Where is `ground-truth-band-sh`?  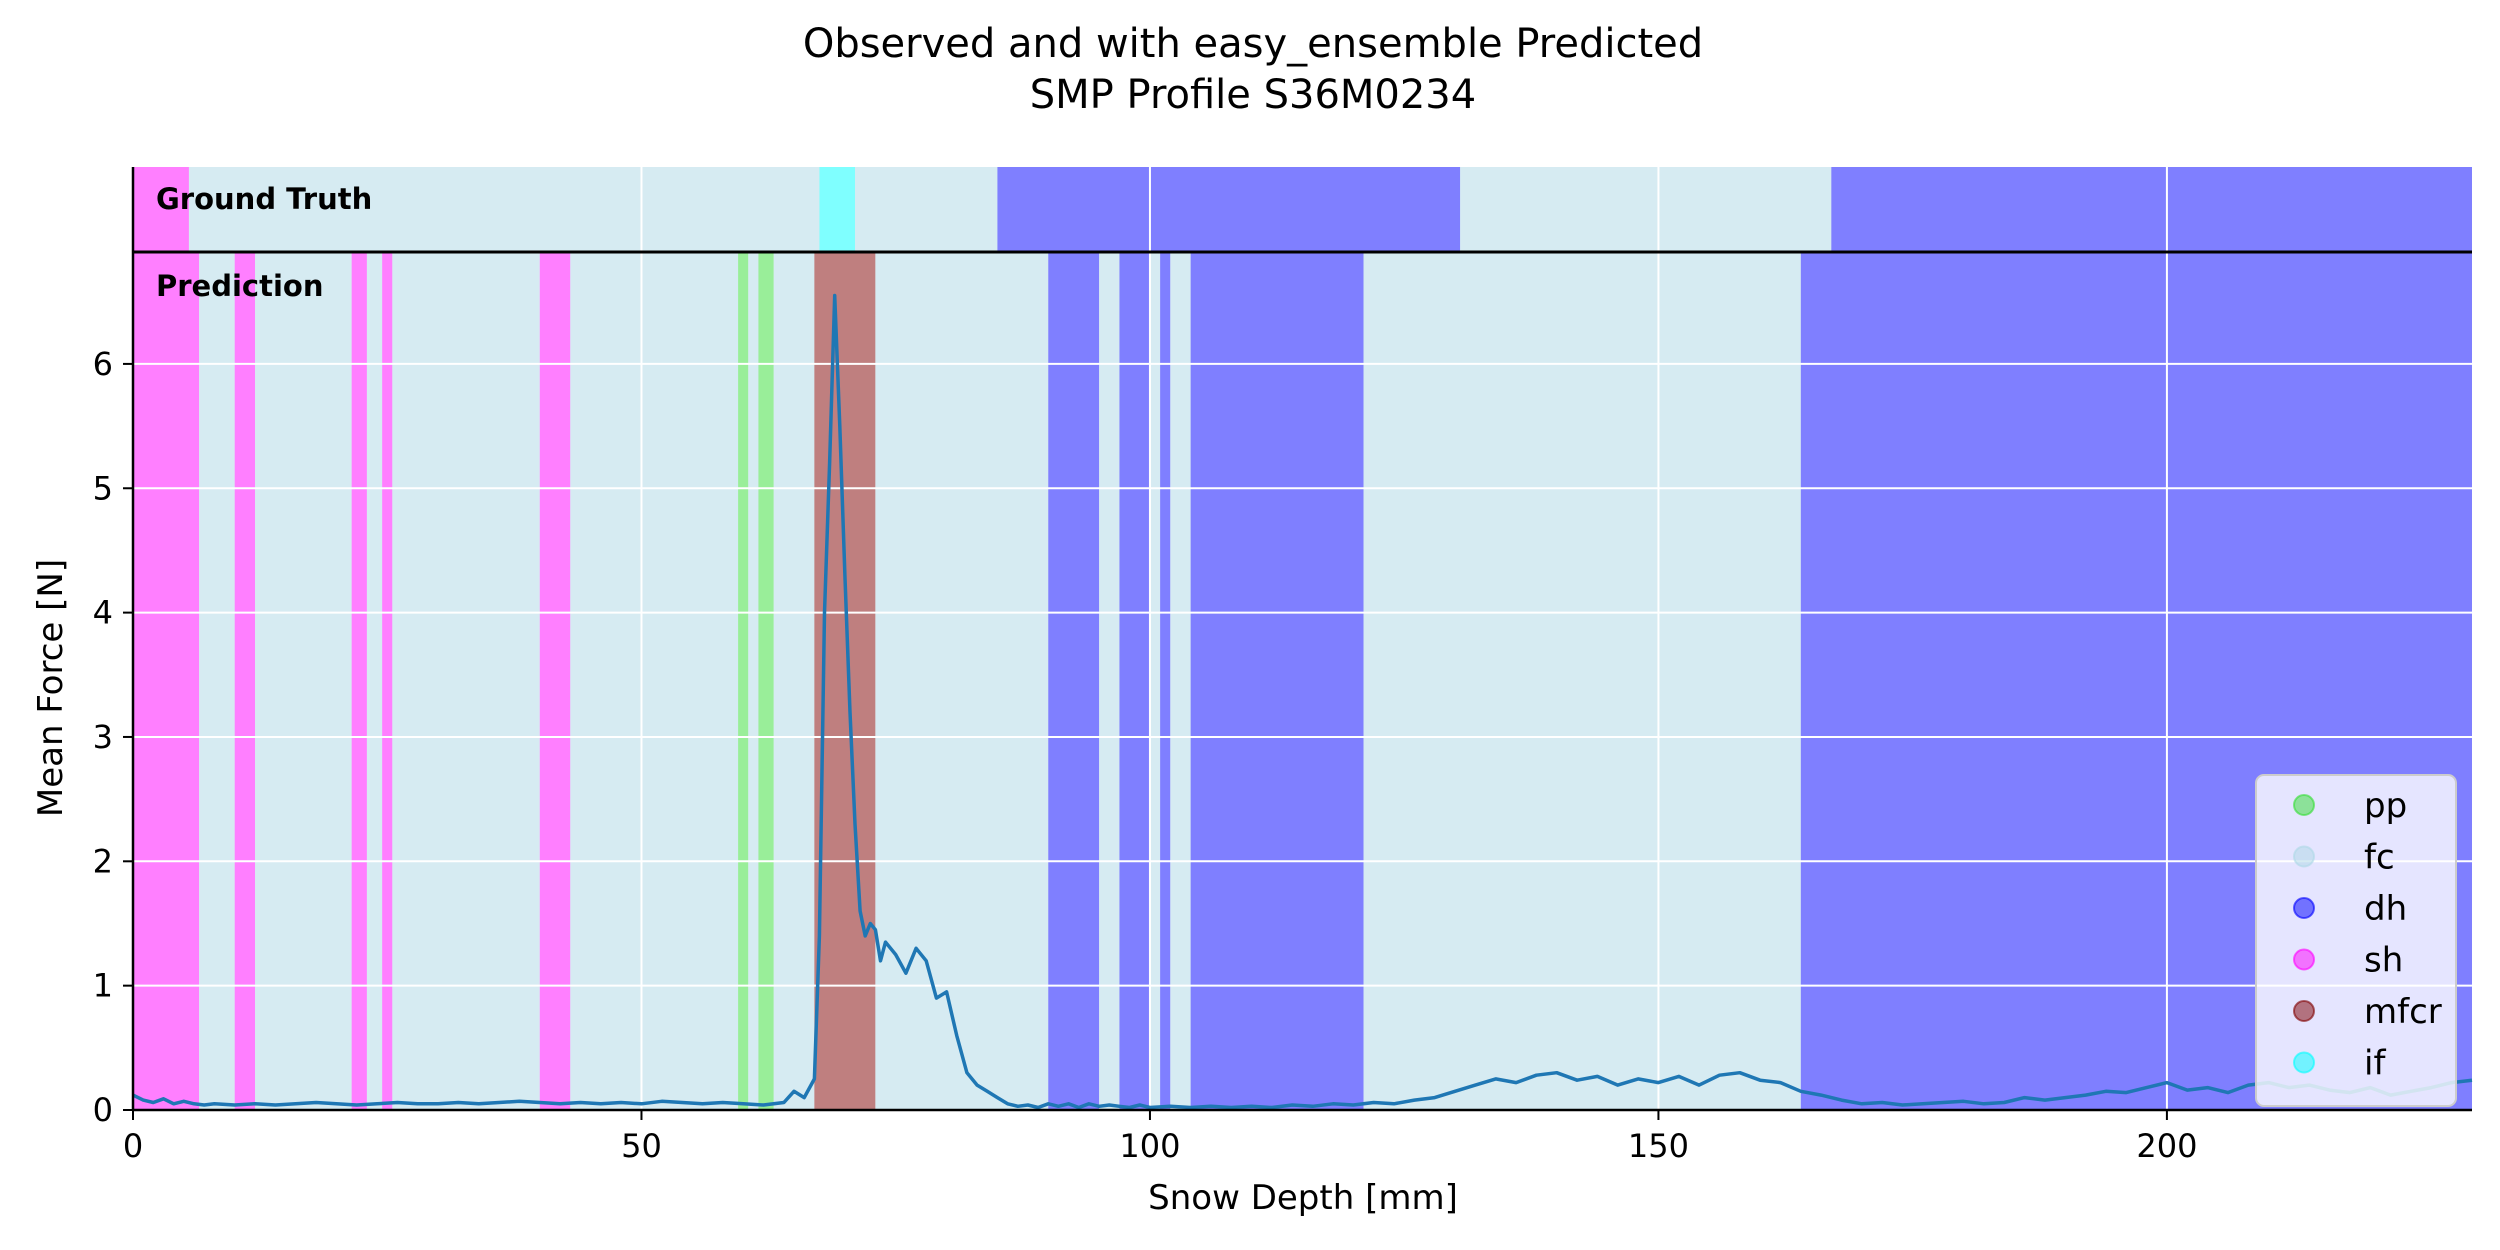 ground-truth-band-sh is located at coordinates (161, 209).